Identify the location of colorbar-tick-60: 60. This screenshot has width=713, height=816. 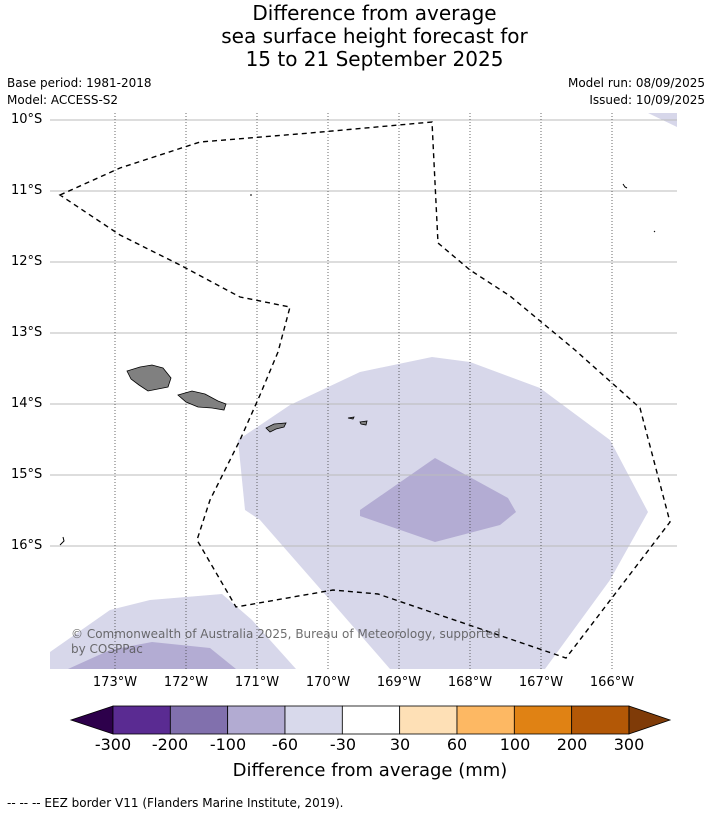
(457, 744).